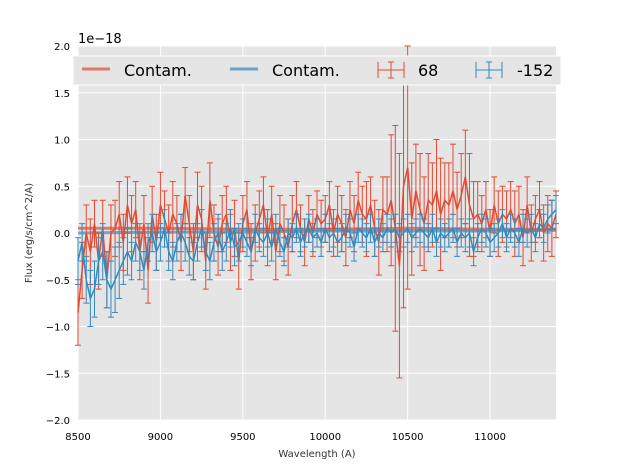  What do you see at coordinates (316, 454) in the screenshot?
I see `x-axis-label: Wavelength (A)` at bounding box center [316, 454].